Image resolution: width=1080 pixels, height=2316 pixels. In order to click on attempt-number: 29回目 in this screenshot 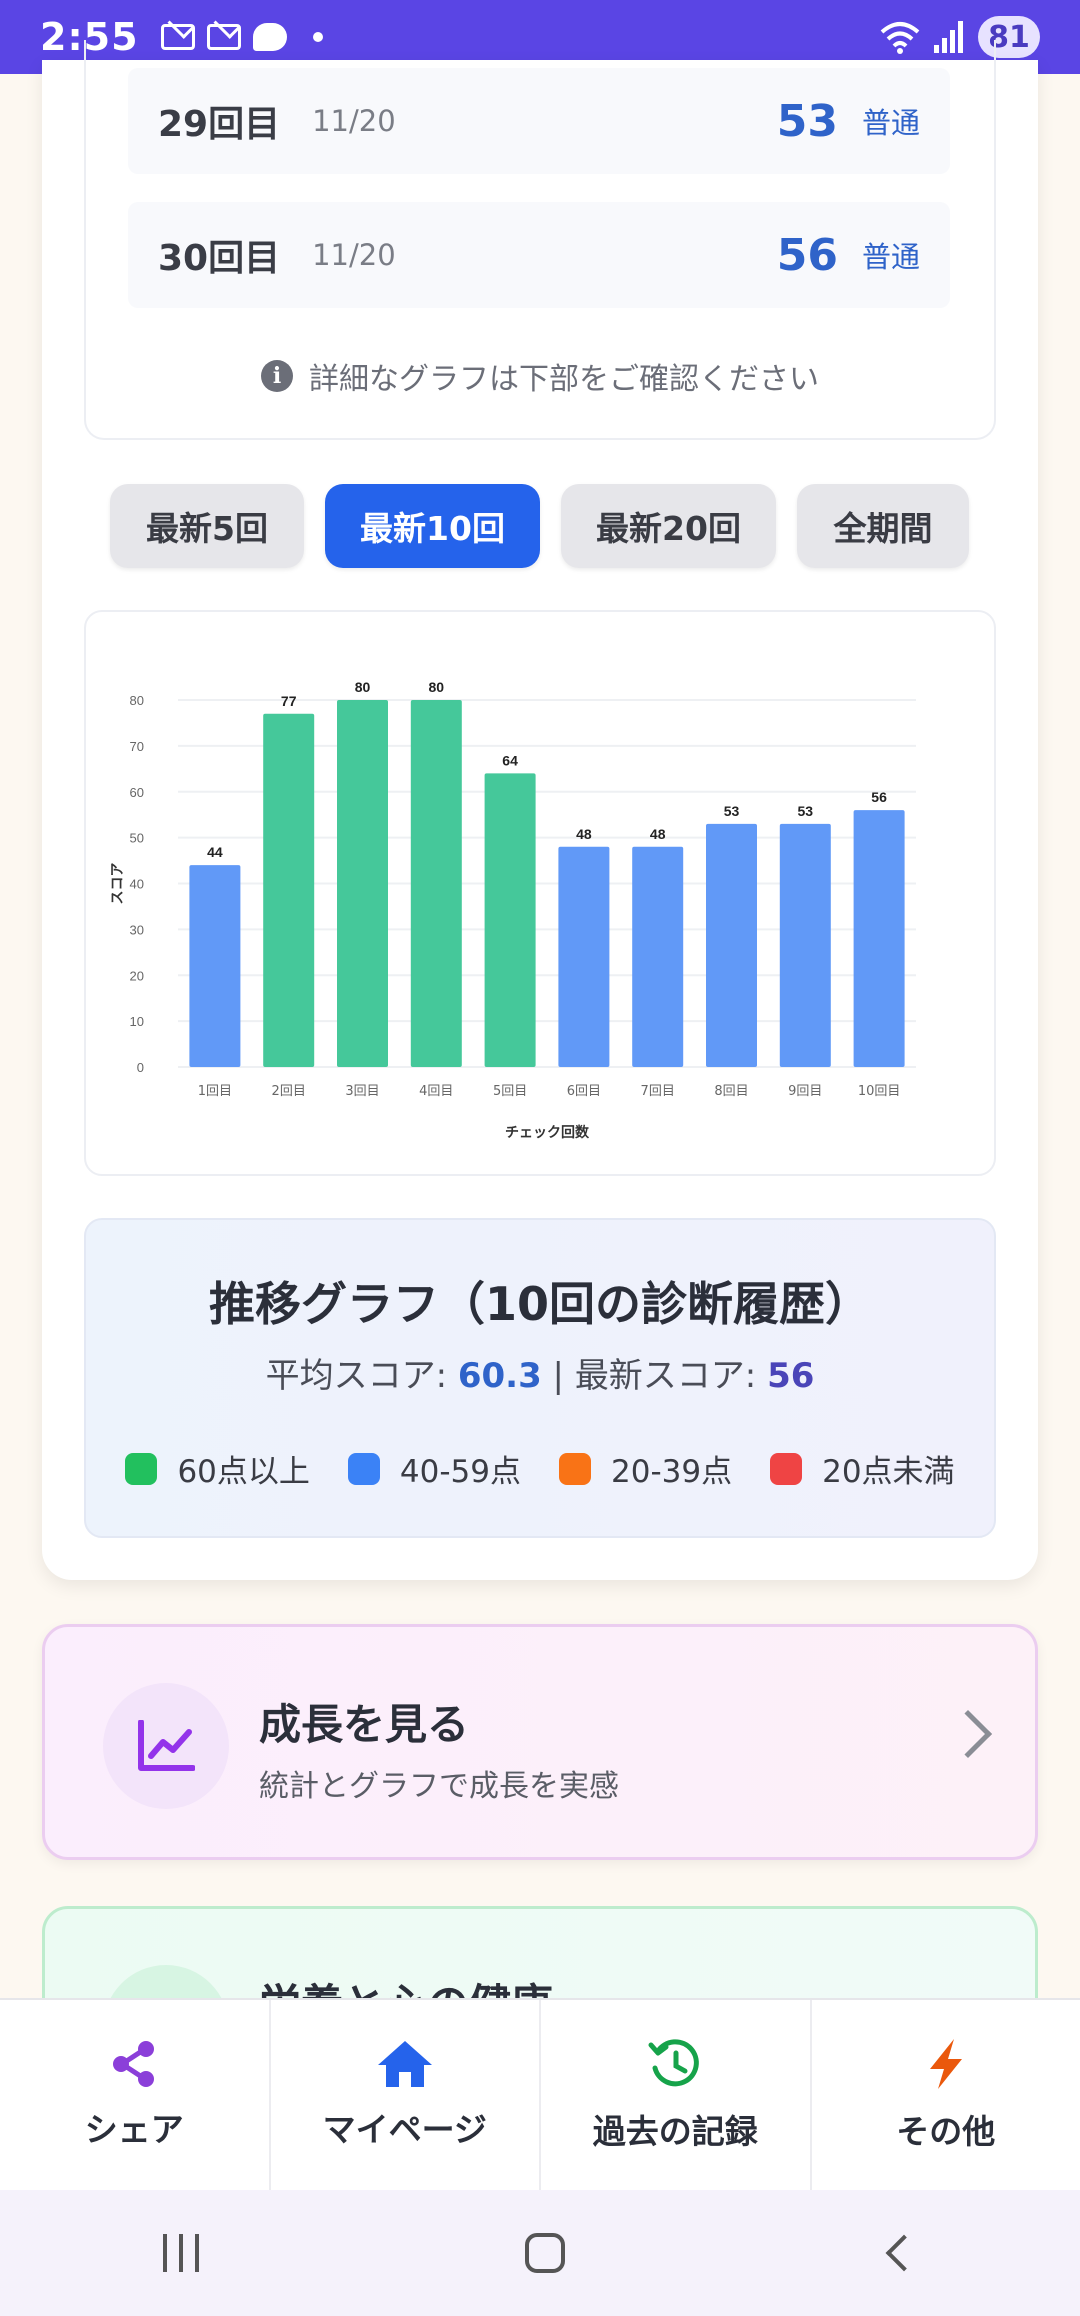, I will do `click(219, 124)`.